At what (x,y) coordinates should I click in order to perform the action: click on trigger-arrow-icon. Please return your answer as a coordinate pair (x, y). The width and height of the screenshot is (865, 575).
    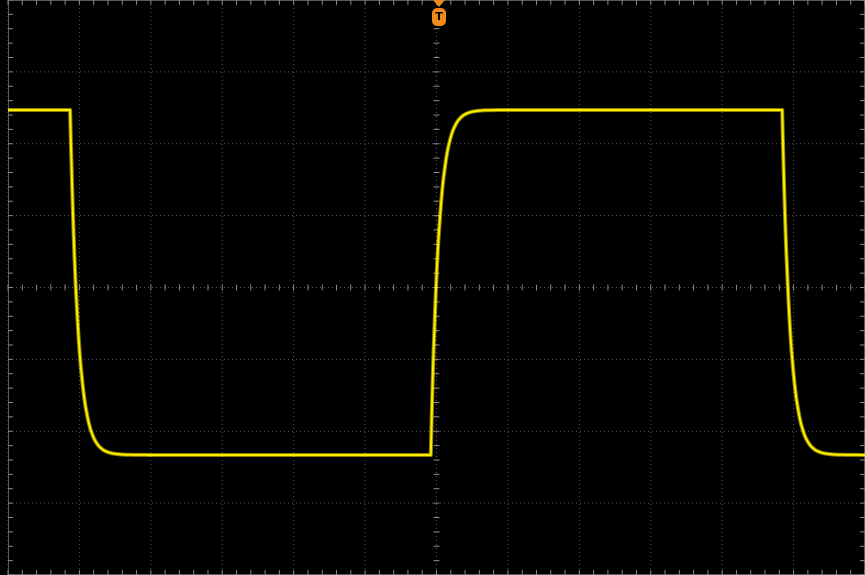
    Looking at the image, I should click on (439, 3).